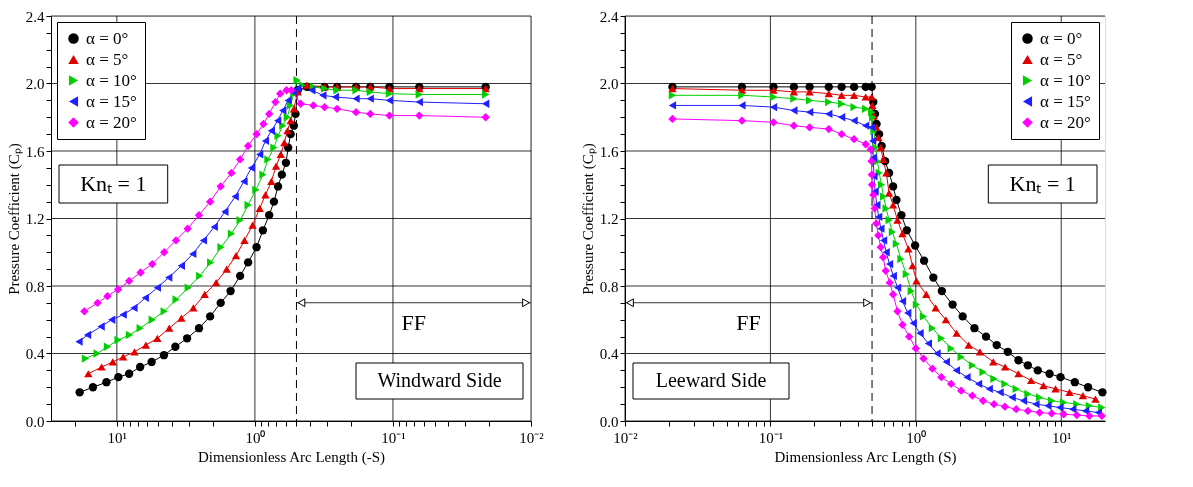 This screenshot has height=487, width=1193. Describe the element at coordinates (865, 457) in the screenshot. I see `x-axis-title: Dimensionless Arc Length (S)` at that location.